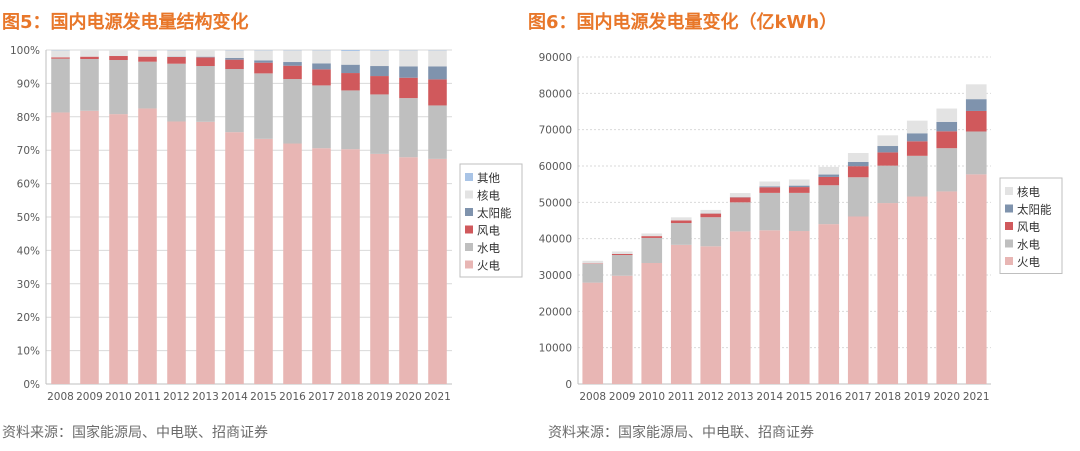 Image resolution: width=1080 pixels, height=451 pixels. What do you see at coordinates (858, 197) in the screenshot?
I see `chart6-bar-hydro-2017` at bounding box center [858, 197].